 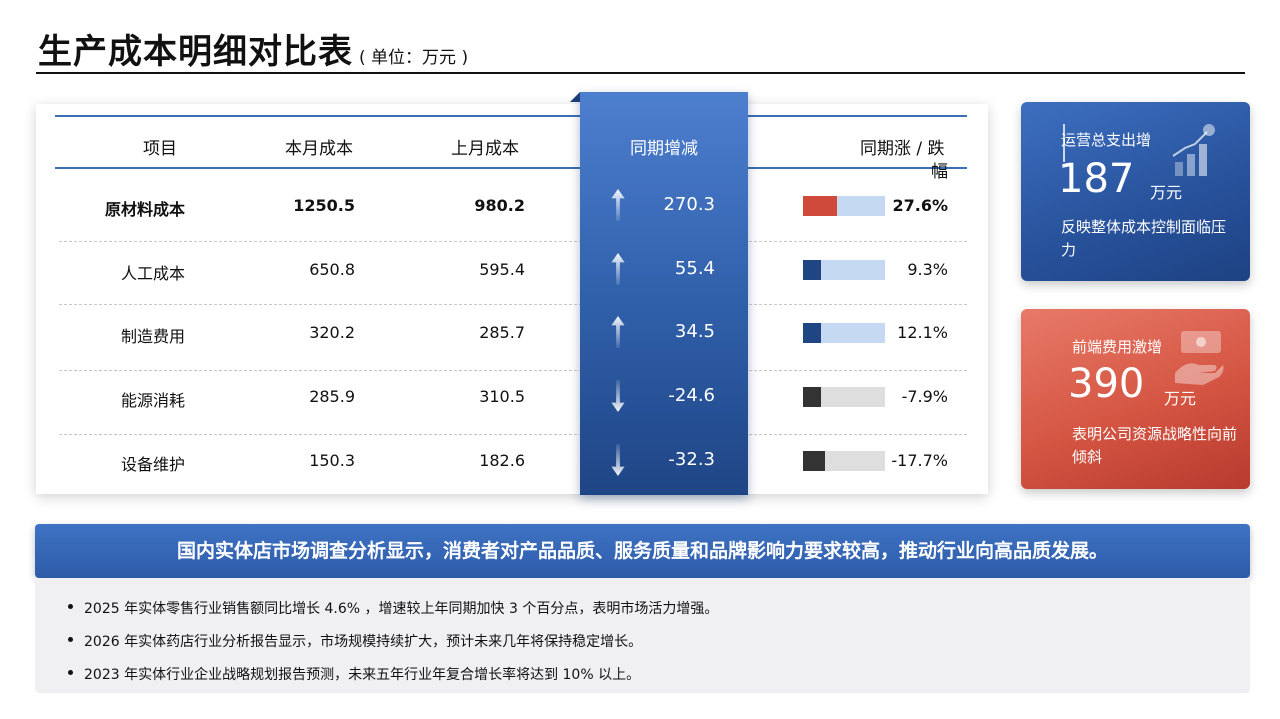 I want to click on header-yoy-percent: 同期涨 / 跌, so click(x=902, y=149).